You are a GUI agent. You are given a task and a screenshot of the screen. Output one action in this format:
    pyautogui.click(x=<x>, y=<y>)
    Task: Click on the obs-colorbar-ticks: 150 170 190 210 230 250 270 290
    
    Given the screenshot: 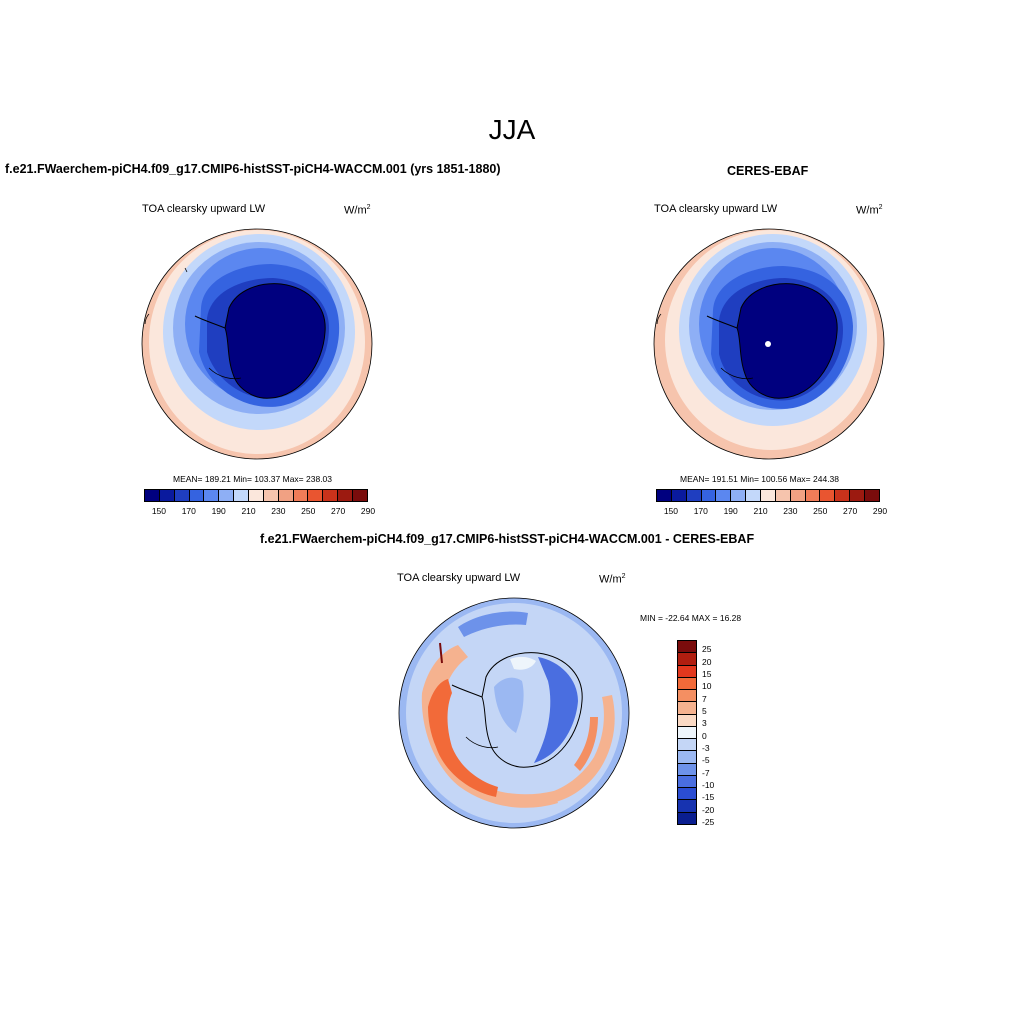 What is the action you would take?
    pyautogui.click(x=771, y=512)
    